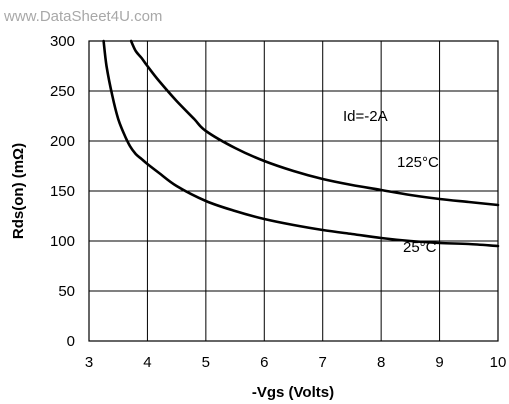  I want to click on y-tick-label: 50, so click(66, 291).